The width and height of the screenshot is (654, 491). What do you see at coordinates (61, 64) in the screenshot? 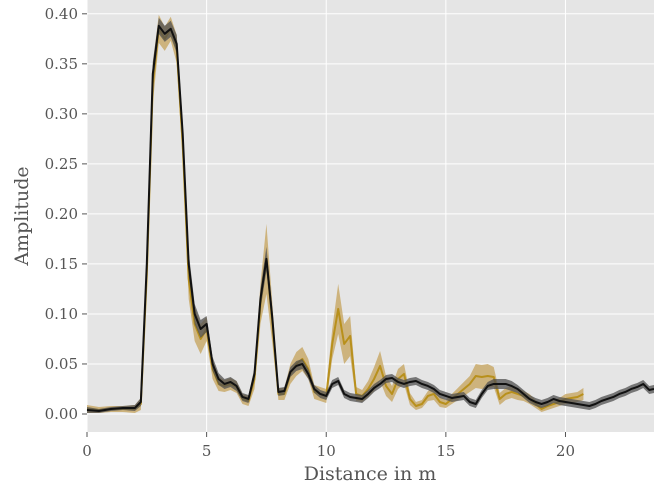
I see `y-tick-label: 0.35` at bounding box center [61, 64].